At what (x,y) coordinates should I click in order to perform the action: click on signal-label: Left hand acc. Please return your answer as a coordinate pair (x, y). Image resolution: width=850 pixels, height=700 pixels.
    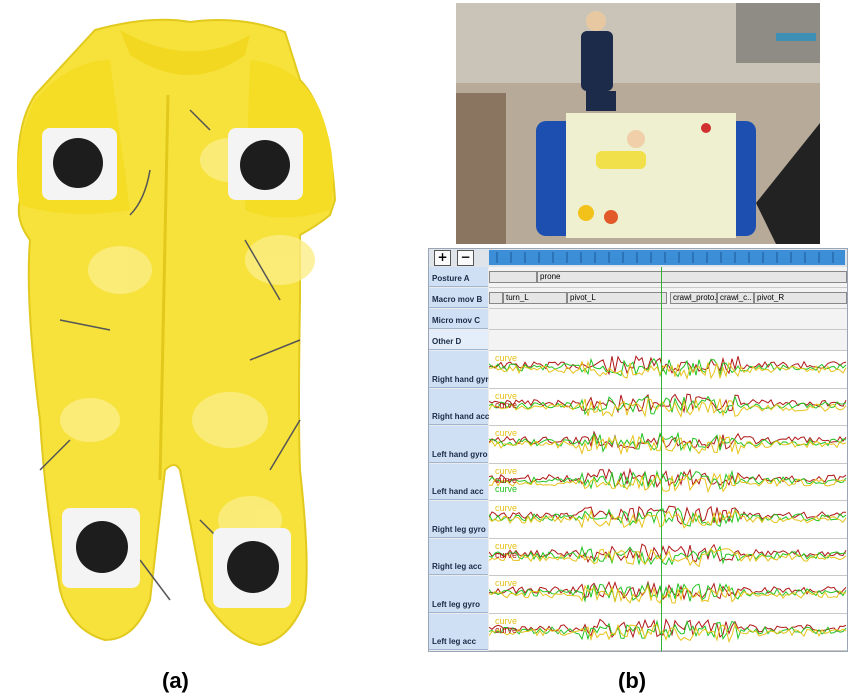
    Looking at the image, I should click on (458, 481).